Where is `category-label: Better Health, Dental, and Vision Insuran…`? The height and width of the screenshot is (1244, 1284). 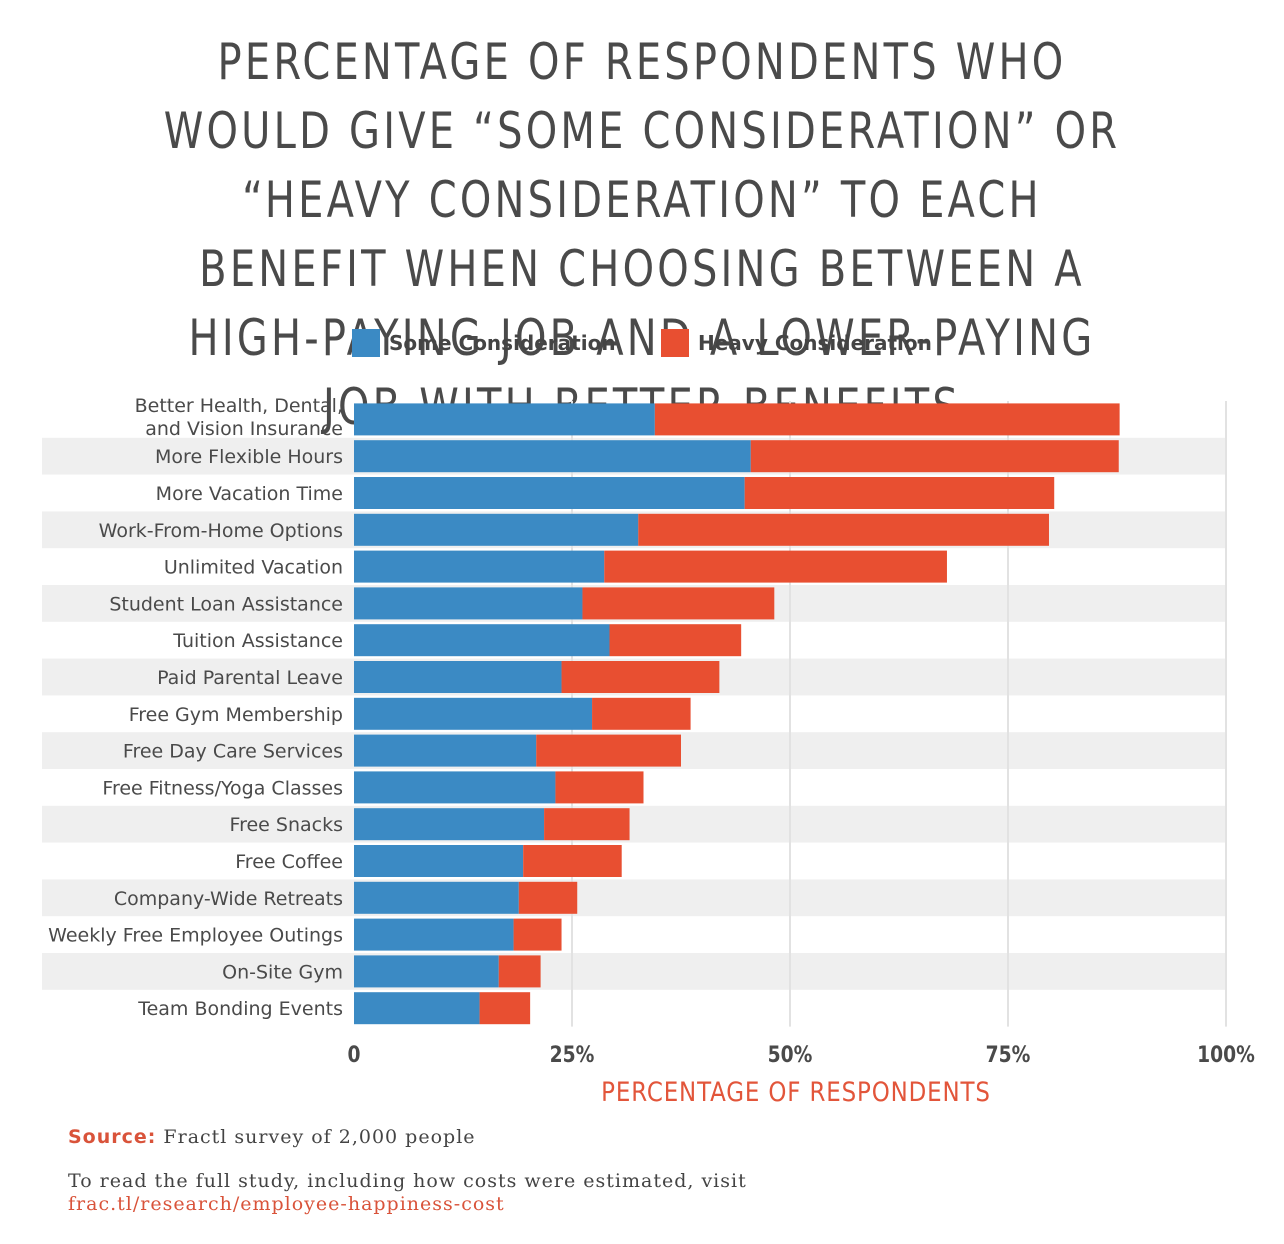
category-label: Better Health, Dental, and Vision Insuran… is located at coordinates (239, 417).